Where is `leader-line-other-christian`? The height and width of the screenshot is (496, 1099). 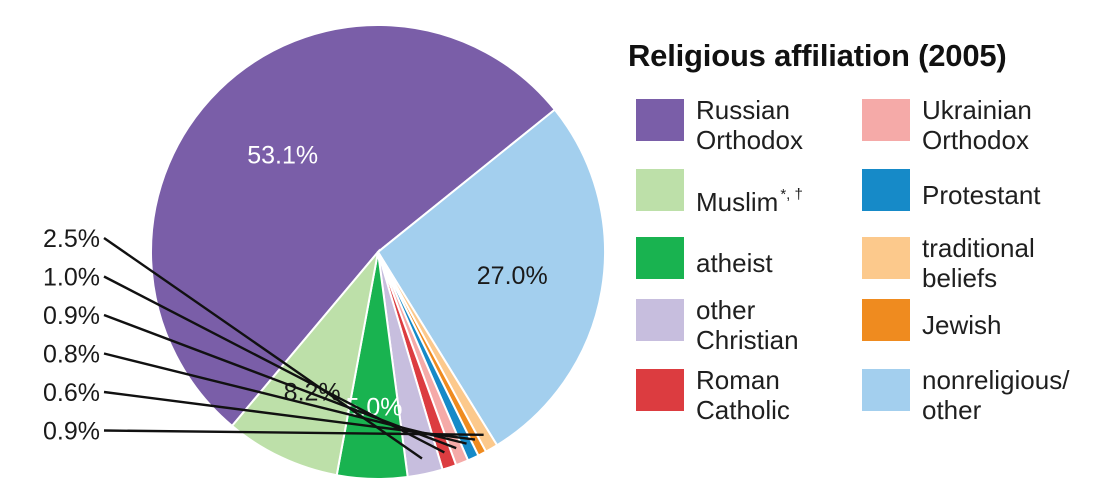
leader-line-other-christian is located at coordinates (263, 348).